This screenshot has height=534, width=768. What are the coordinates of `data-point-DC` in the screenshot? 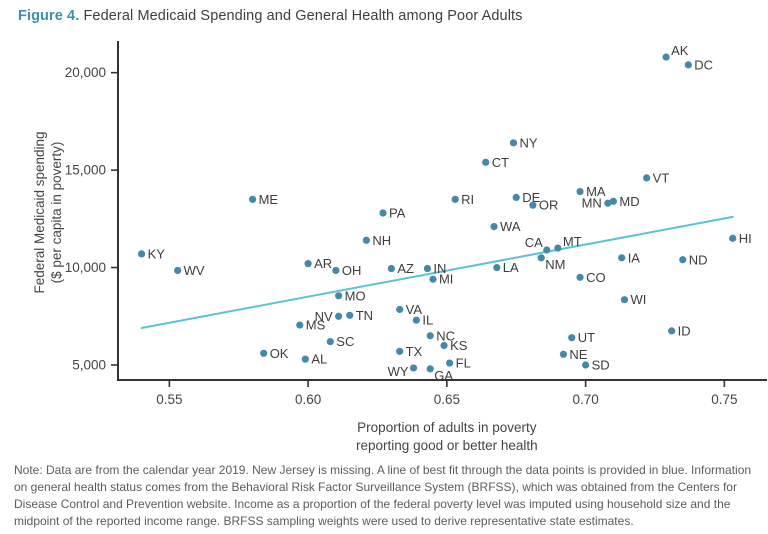 It's located at (688, 65).